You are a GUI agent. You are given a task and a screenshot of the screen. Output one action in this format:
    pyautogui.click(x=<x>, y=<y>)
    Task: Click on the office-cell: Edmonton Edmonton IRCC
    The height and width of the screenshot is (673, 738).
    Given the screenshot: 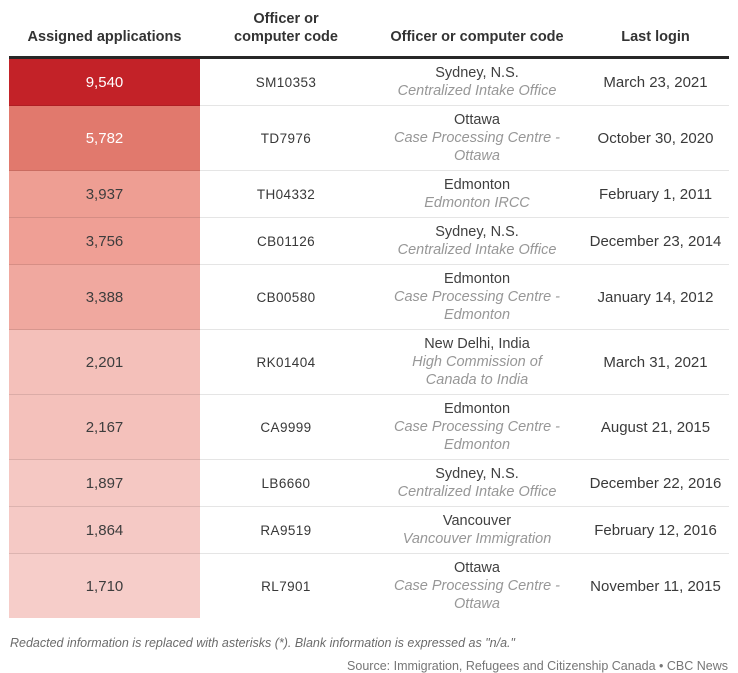 What is the action you would take?
    pyautogui.click(x=477, y=194)
    